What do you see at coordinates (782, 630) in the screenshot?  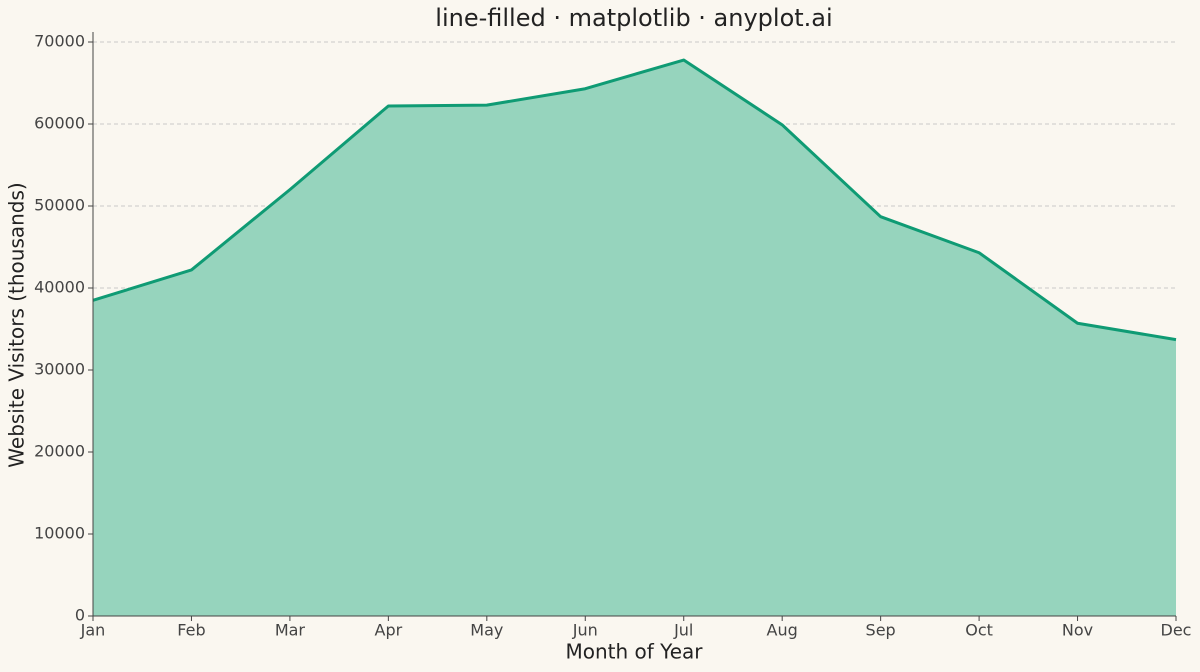 I see `x-tick-label: Aug` at bounding box center [782, 630].